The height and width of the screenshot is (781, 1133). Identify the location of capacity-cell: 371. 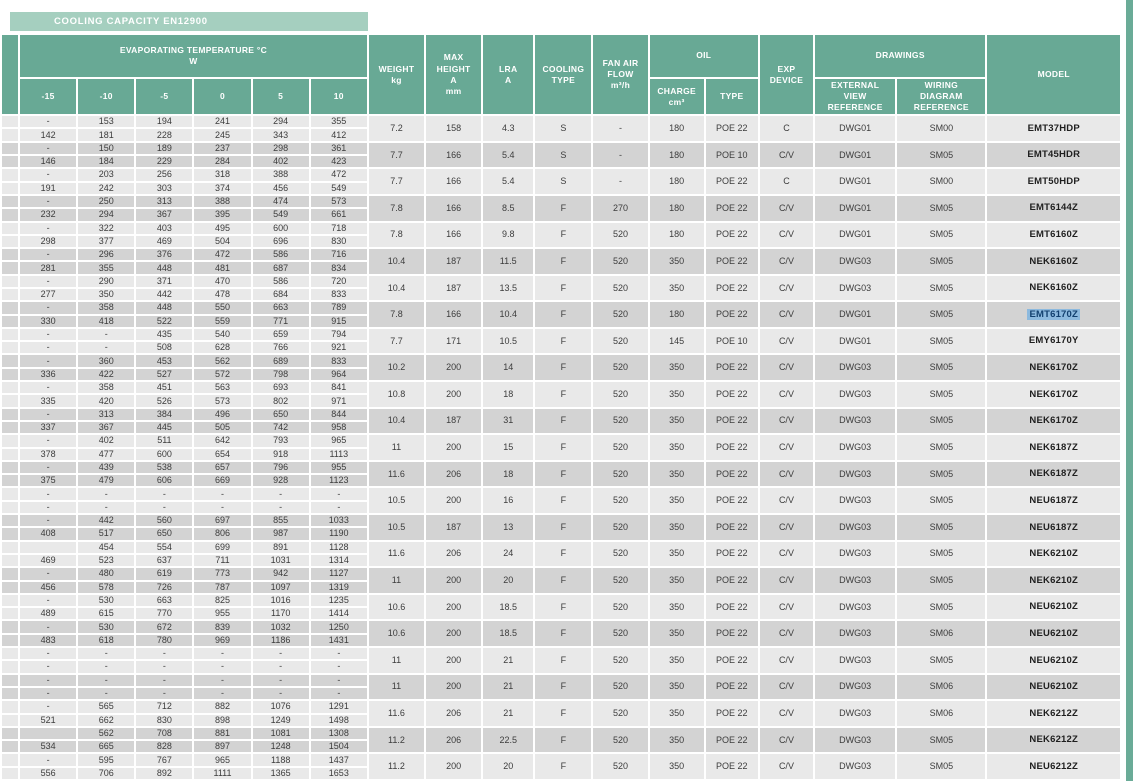
(164, 281).